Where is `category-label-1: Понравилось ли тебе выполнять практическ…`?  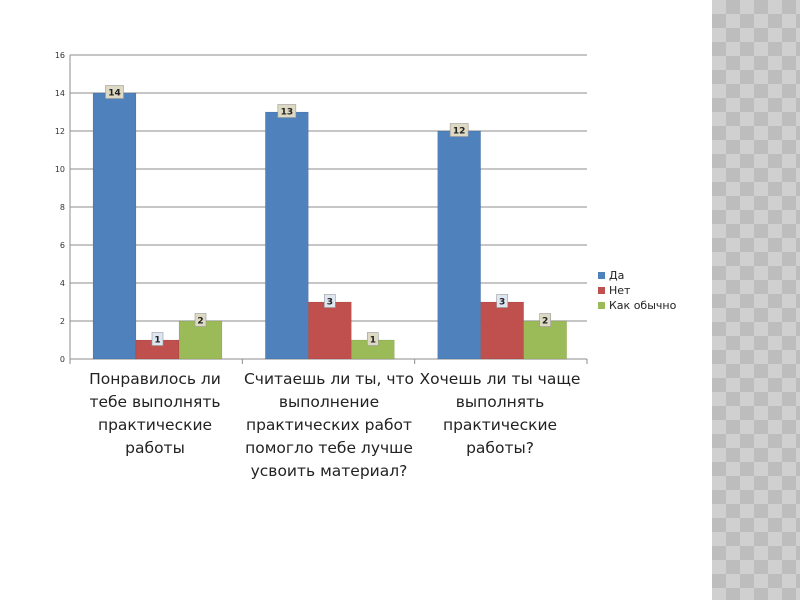 category-label-1: Понравилось ли тебе выполнять практическ… is located at coordinates (155, 413).